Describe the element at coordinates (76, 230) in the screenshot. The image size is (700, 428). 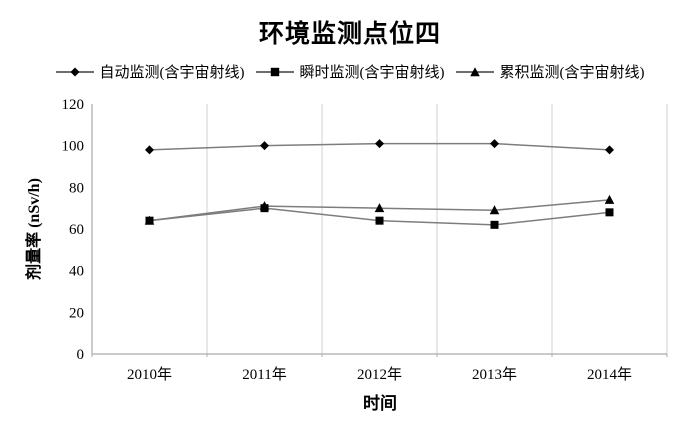
I see `y-tick-label: 60` at that location.